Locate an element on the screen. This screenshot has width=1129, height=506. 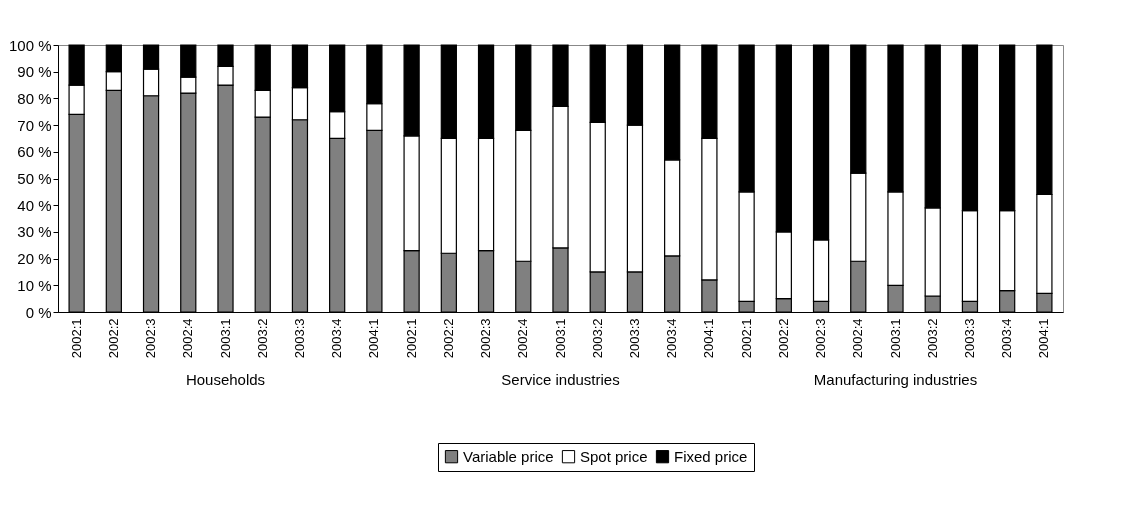
y-tick-label: 0 % is located at coordinates (38, 312).